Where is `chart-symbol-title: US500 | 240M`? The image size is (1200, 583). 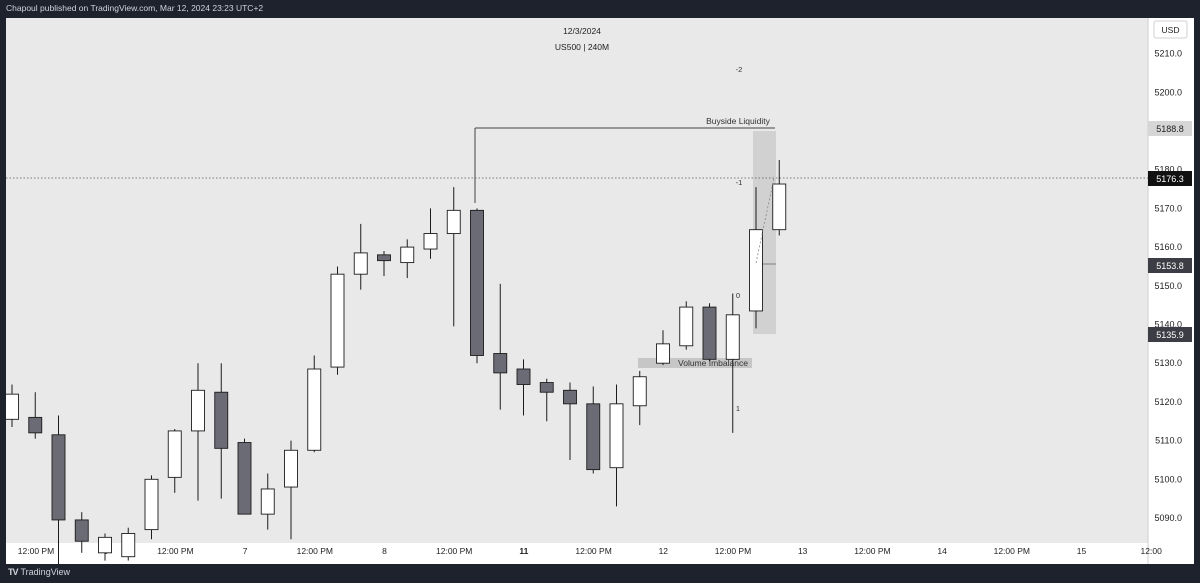
chart-symbol-title: US500 | 240M is located at coordinates (582, 47).